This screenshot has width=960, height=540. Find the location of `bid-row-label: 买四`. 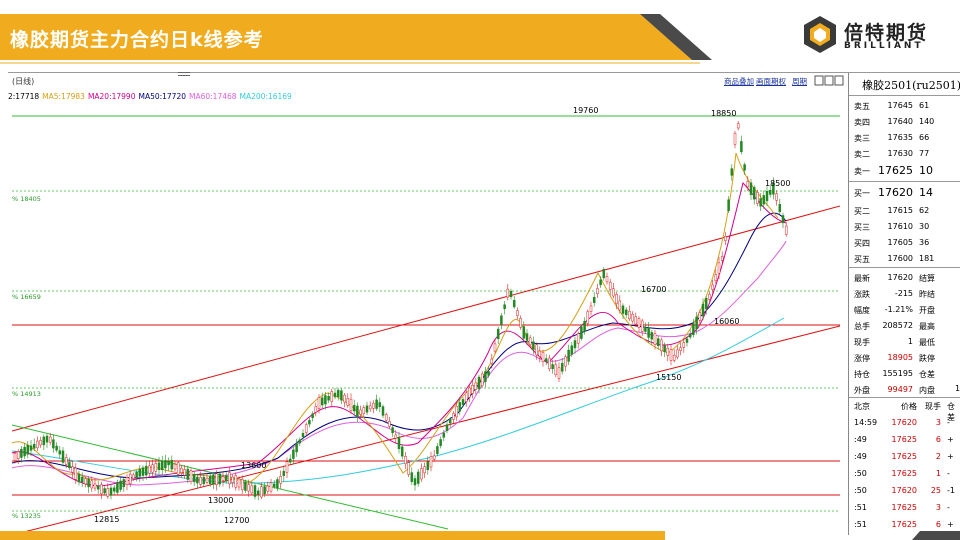

bid-row-label: 买四 is located at coordinates (862, 243).